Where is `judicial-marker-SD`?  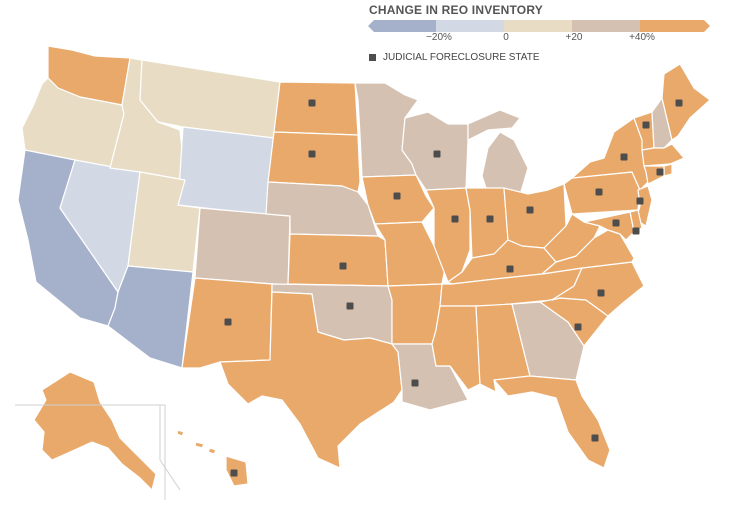 judicial-marker-SD is located at coordinates (312, 154).